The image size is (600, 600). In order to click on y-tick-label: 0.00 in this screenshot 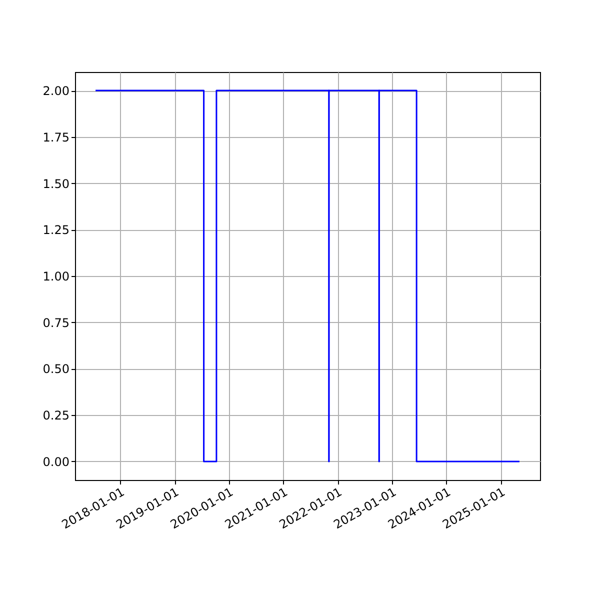, I will do `click(56, 461)`.